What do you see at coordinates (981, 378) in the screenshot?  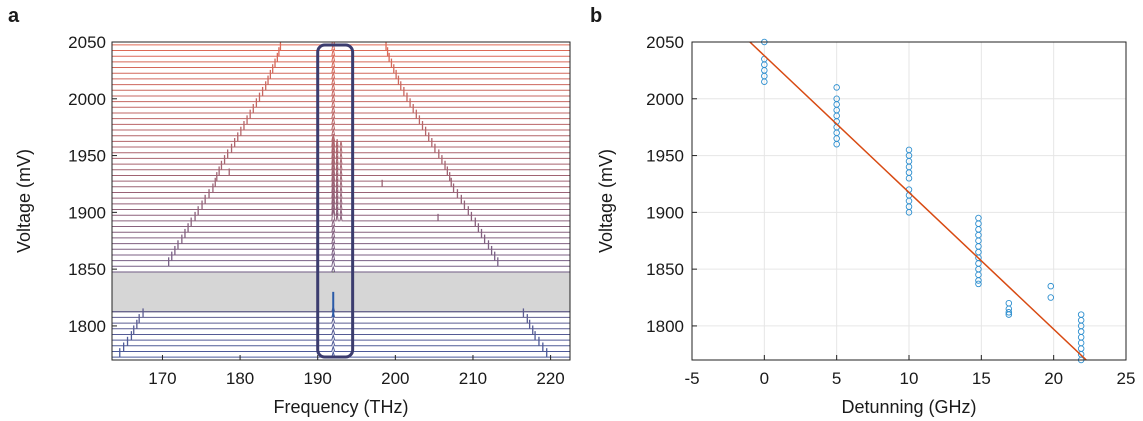 I see `x-tick-label-b: 15` at bounding box center [981, 378].